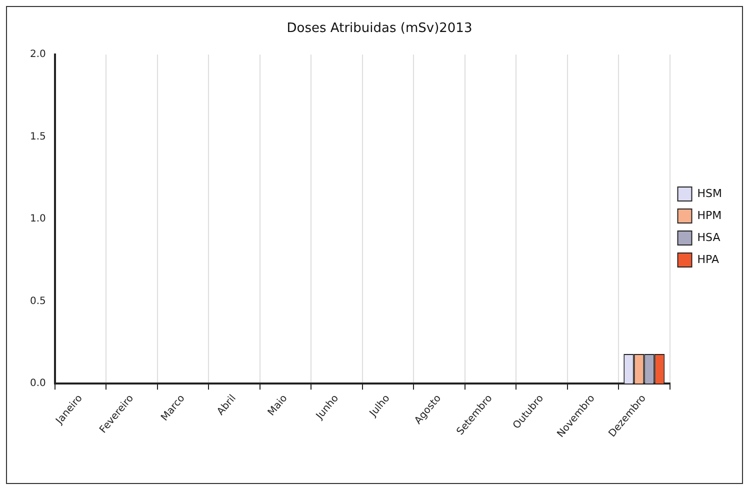 This screenshot has height=490, width=749. Describe the element at coordinates (38, 54) in the screenshot. I see `y-tick-label: 2.0` at that location.